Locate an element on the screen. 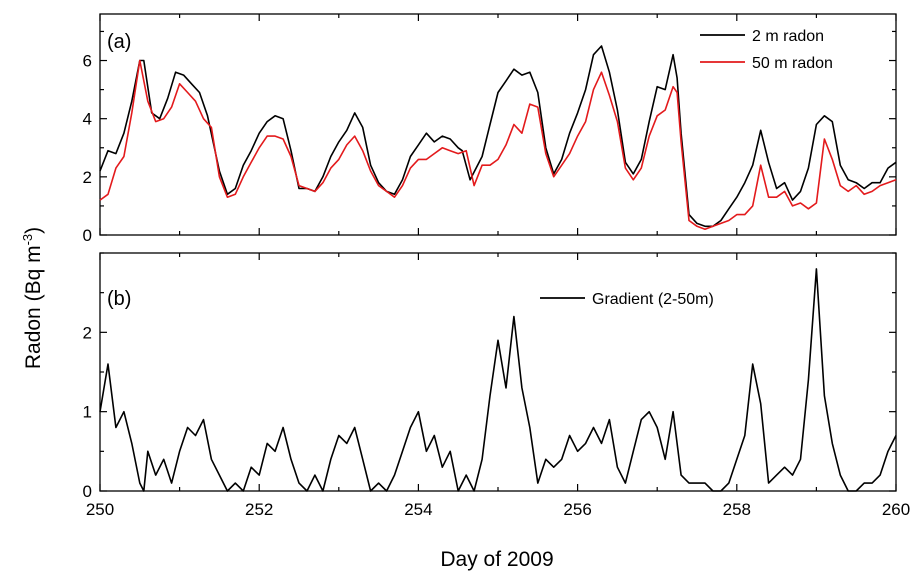  panel-label: (b) is located at coordinates (119, 299).